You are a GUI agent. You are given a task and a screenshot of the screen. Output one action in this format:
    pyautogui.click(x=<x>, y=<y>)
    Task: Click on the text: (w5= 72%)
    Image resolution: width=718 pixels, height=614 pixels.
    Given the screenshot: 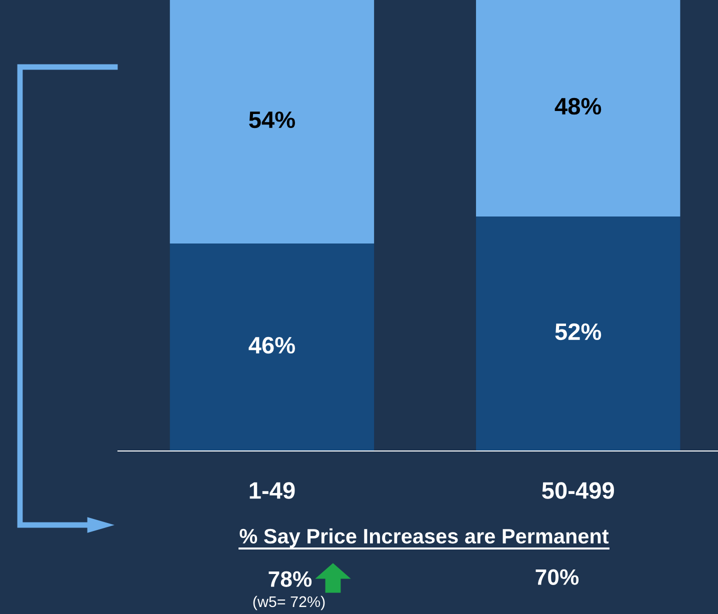 What is the action you would take?
    pyautogui.click(x=289, y=603)
    